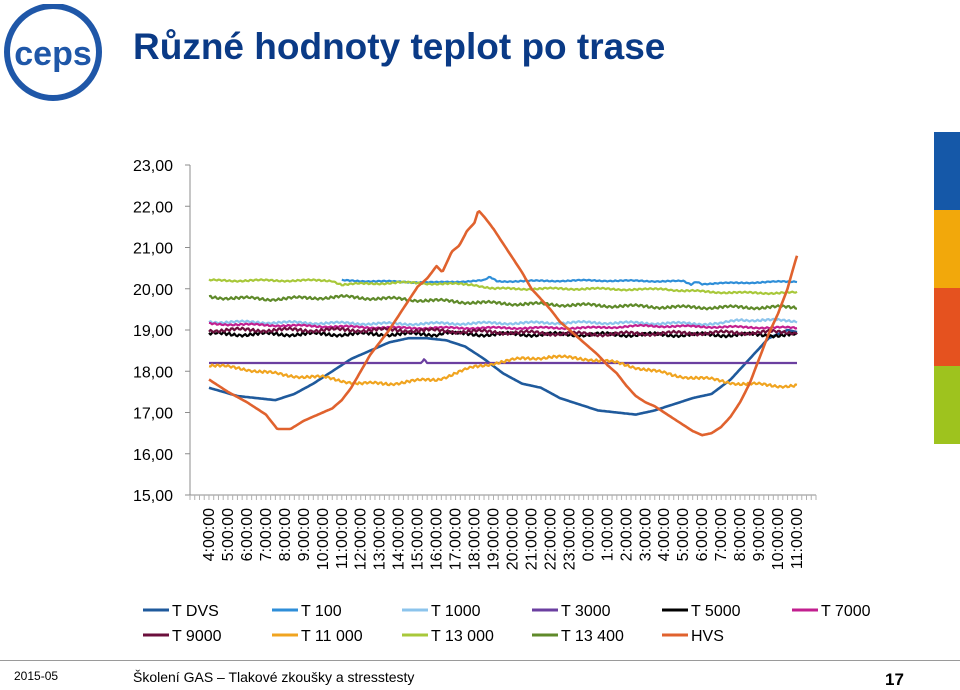 This screenshot has width=960, height=690. I want to click on x-tick-label: 22:00:00, so click(550, 539).